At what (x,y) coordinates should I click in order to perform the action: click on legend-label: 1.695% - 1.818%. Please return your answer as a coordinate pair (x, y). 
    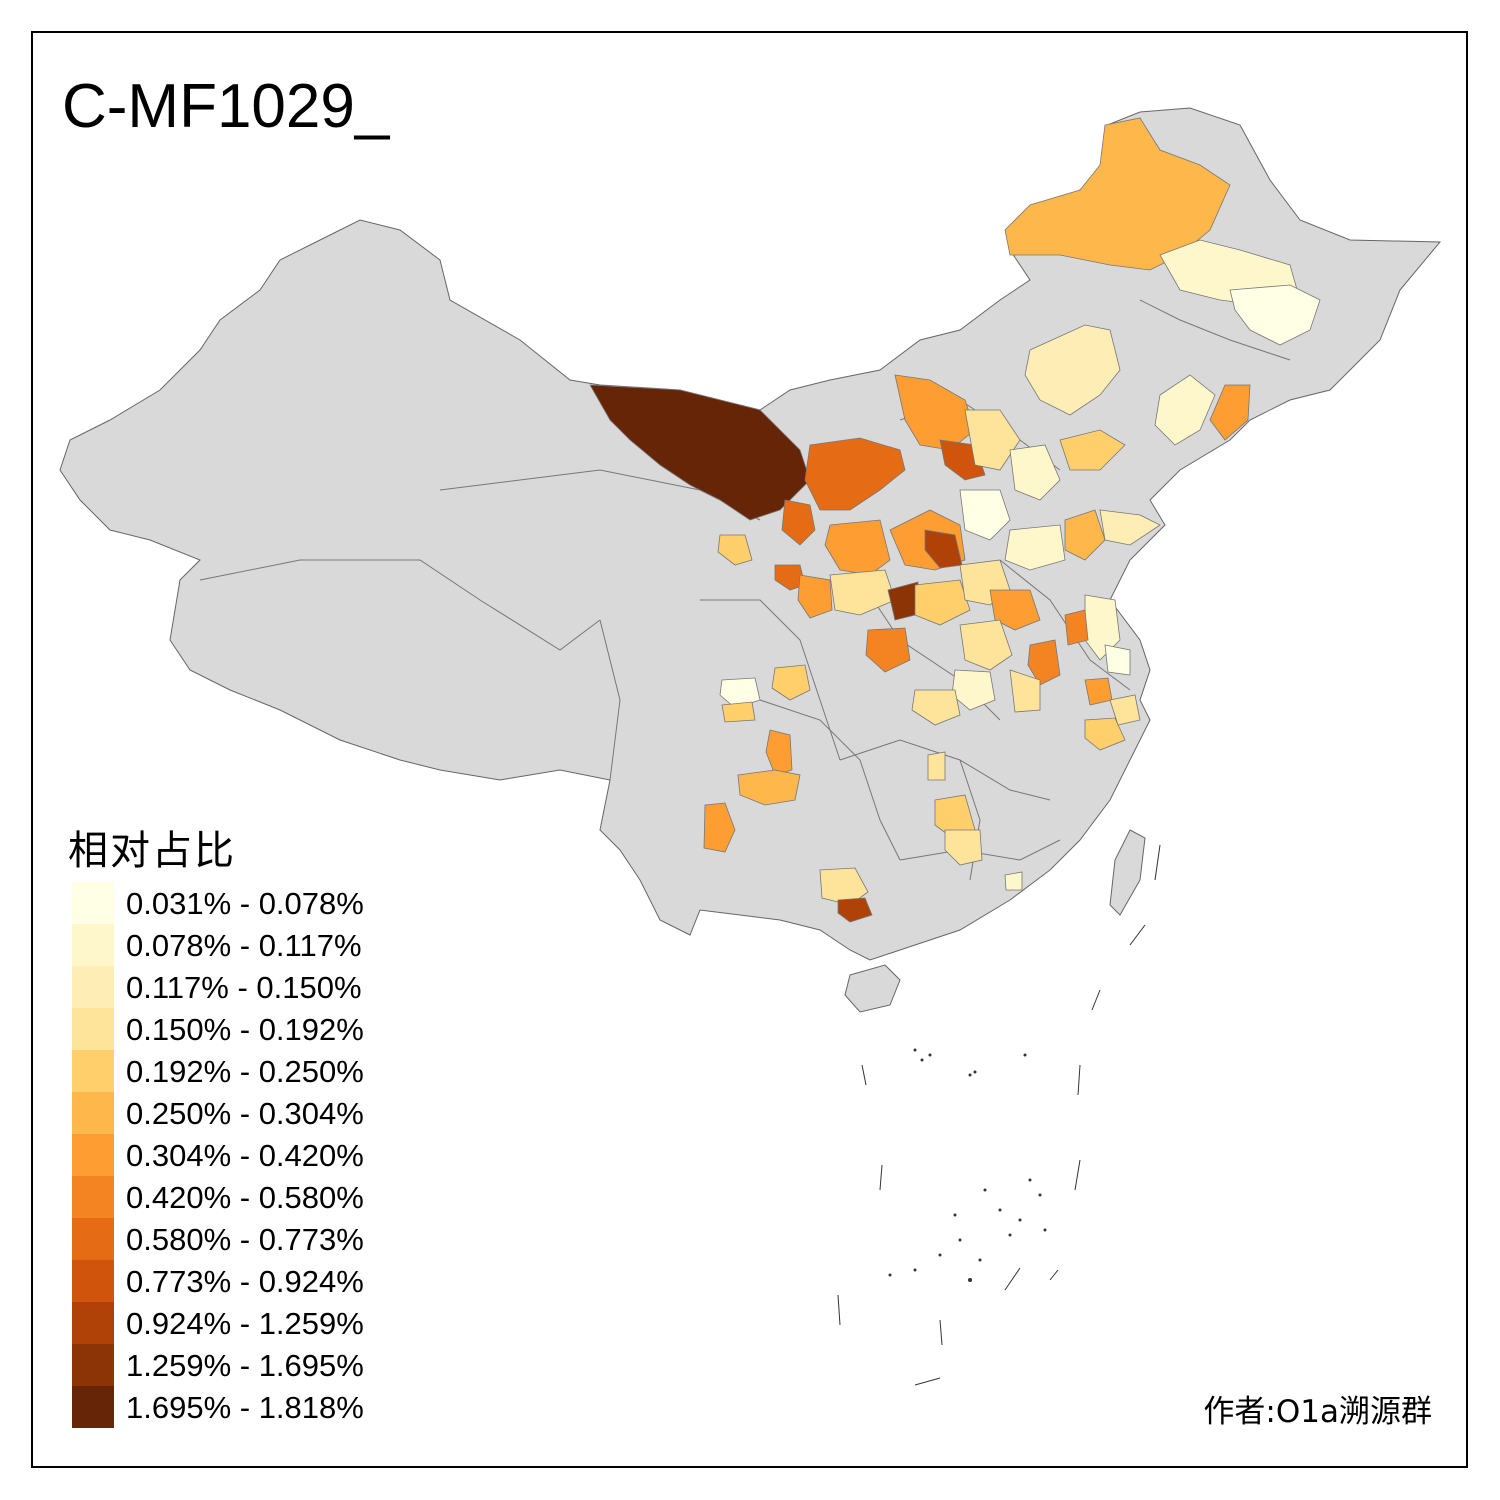
    Looking at the image, I should click on (245, 1407).